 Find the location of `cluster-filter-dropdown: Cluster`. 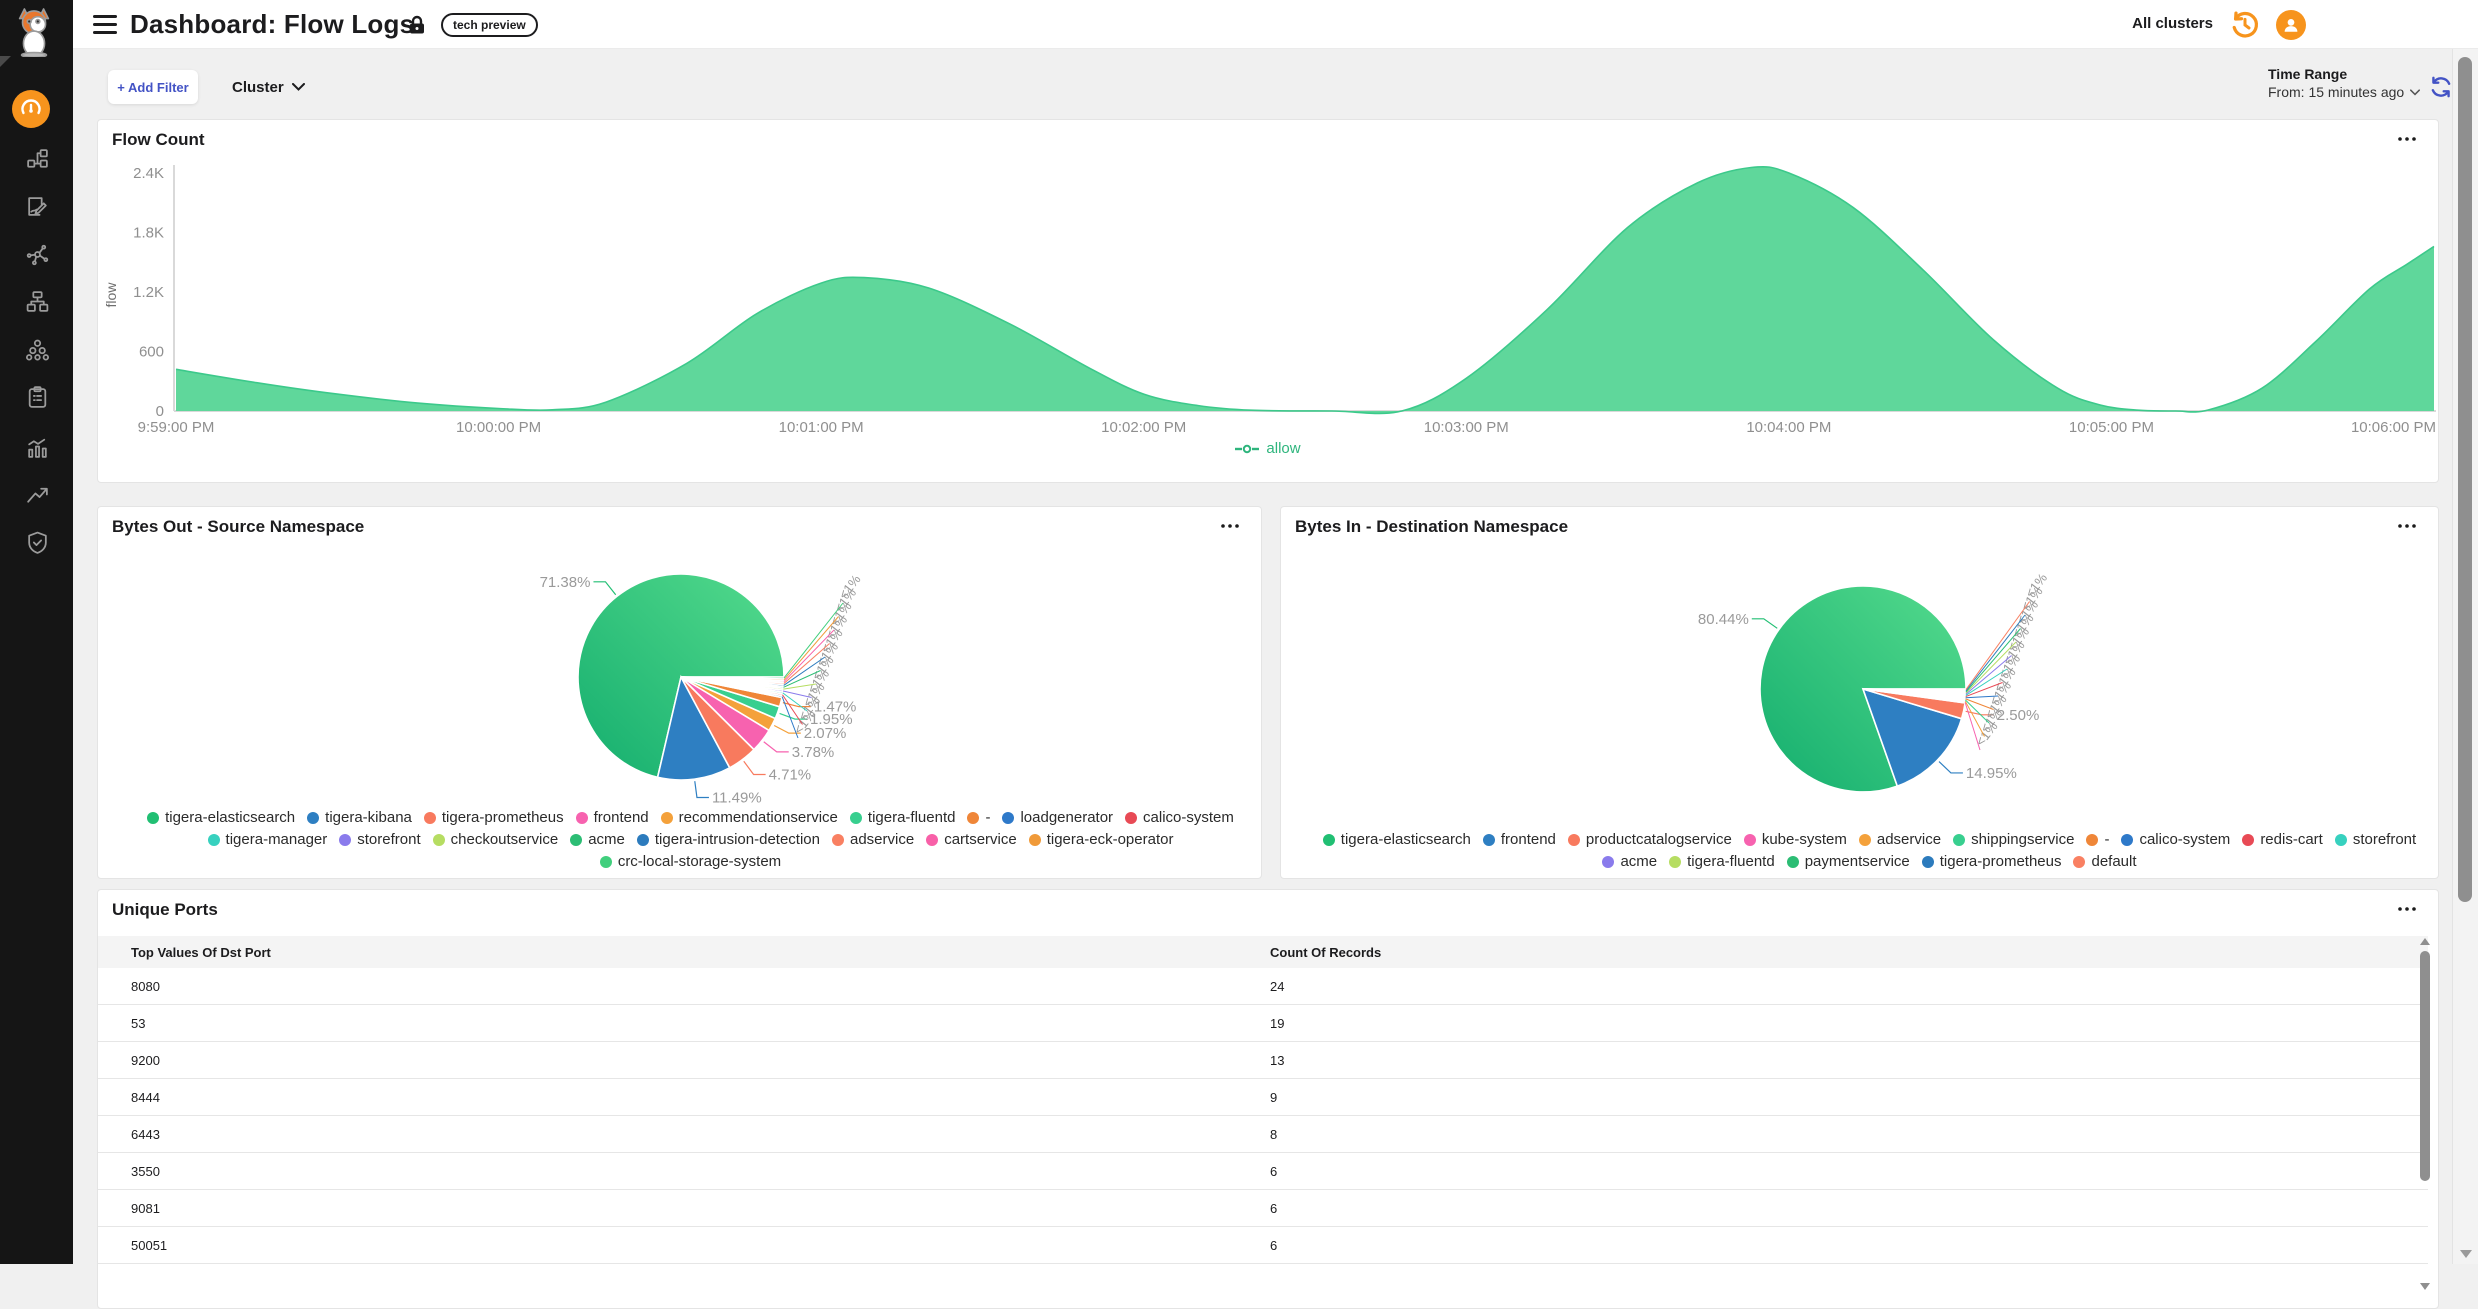

cluster-filter-dropdown: Cluster is located at coordinates (268, 87).